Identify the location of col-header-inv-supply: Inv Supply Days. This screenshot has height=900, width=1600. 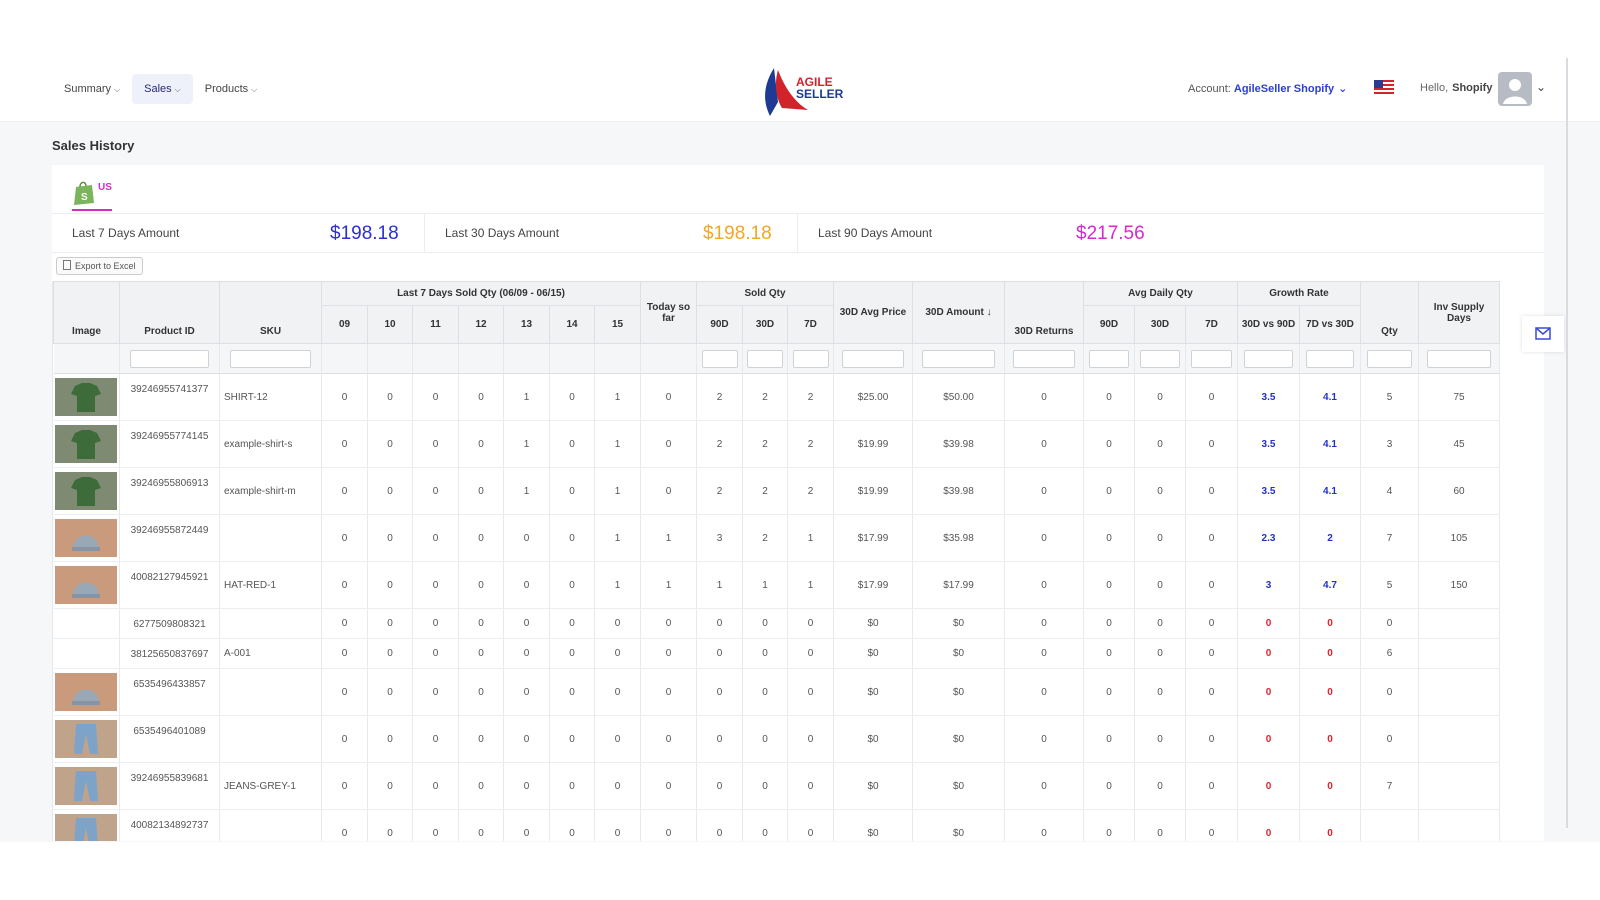
(1459, 312).